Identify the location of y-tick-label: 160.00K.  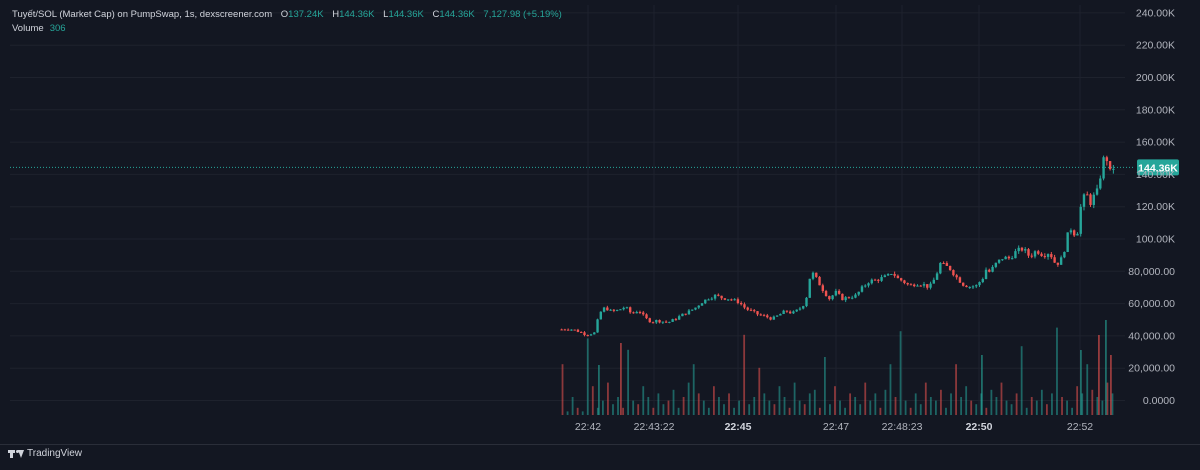
(1155, 143).